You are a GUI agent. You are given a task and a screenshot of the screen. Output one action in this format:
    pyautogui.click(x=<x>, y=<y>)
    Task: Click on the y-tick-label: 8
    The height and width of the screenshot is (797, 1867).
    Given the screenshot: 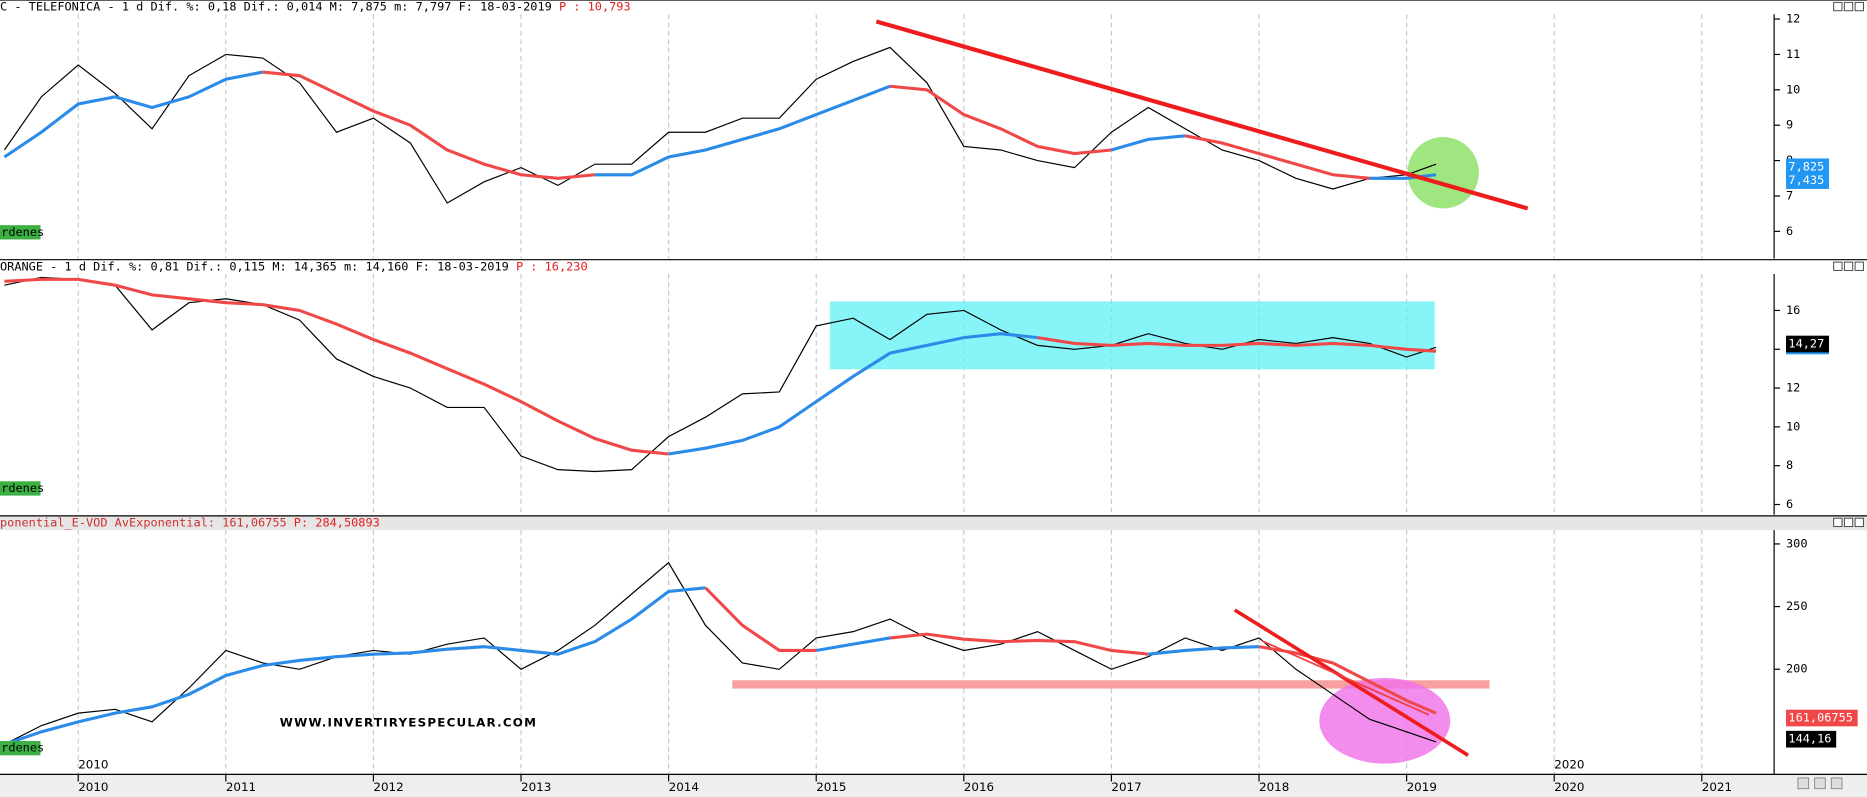 What is the action you would take?
    pyautogui.click(x=1789, y=465)
    